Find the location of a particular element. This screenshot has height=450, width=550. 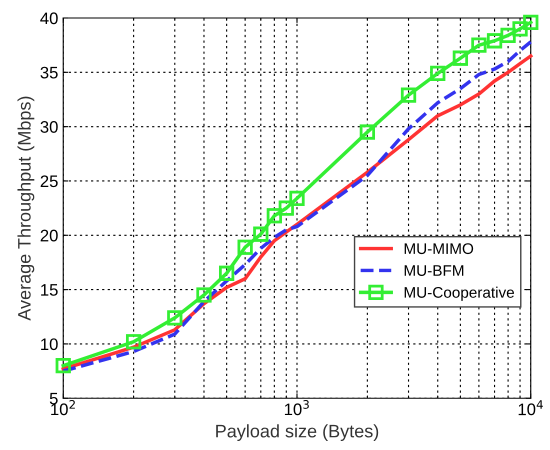

y-tick-label: 15 is located at coordinates (49, 290).